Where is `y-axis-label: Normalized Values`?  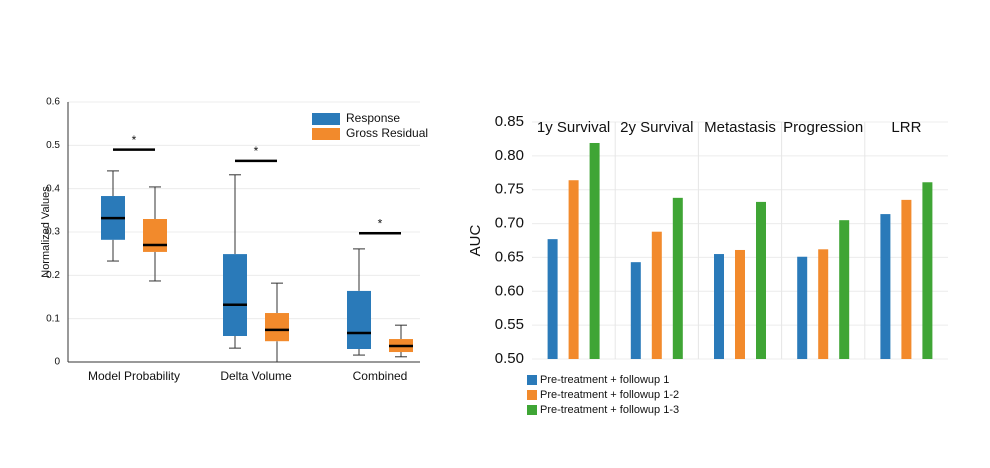
y-axis-label: Normalized Values is located at coordinates (46, 232).